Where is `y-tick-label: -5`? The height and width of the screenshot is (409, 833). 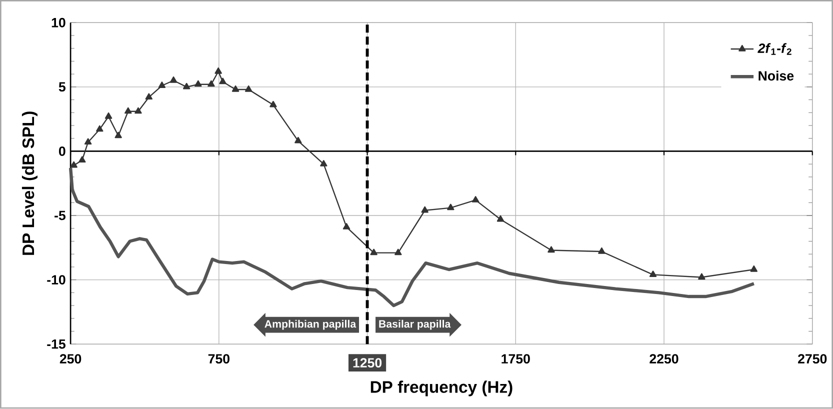 y-tick-label: -5 is located at coordinates (60, 215).